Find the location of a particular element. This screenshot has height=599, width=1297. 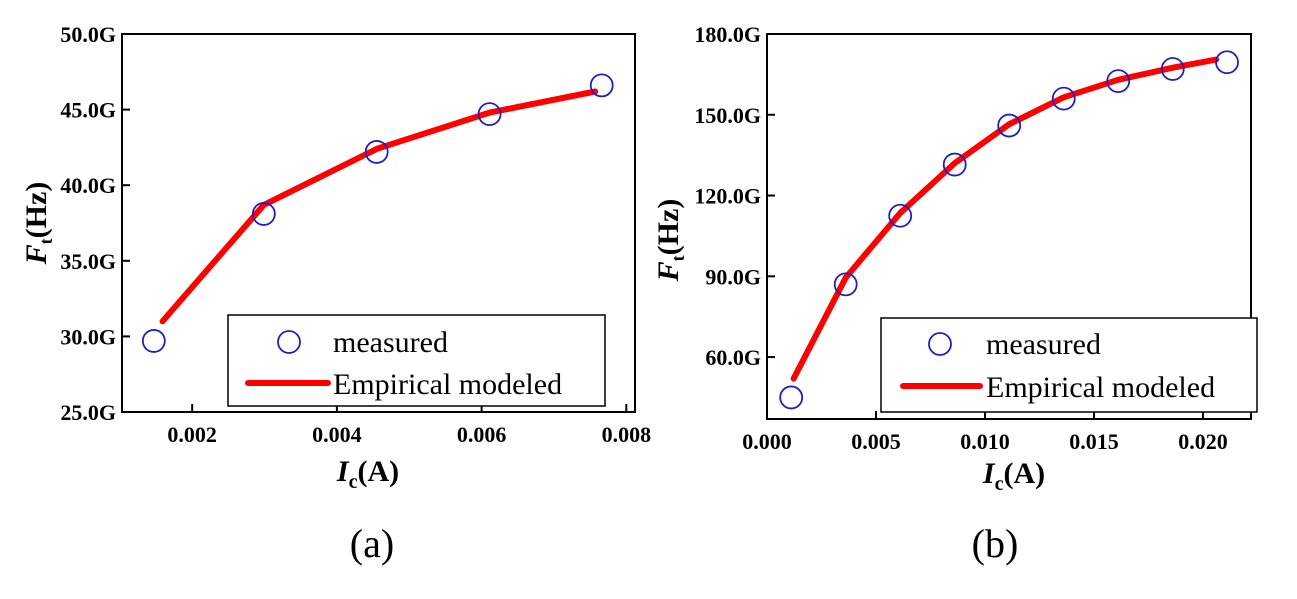

chart-a-x-tick: 0.004 is located at coordinates (337, 425).